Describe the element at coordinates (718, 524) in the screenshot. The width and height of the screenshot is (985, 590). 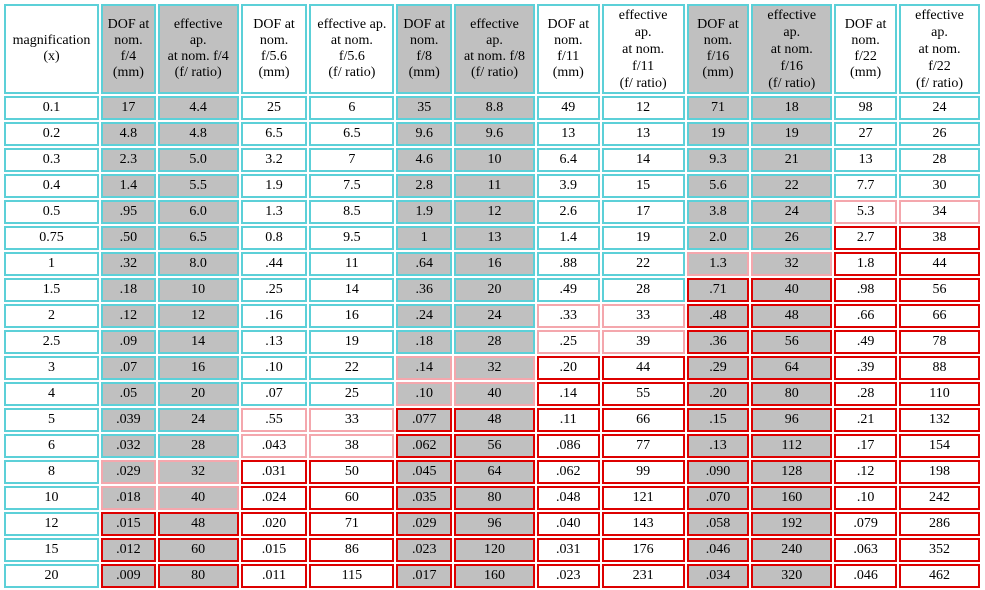
I see `table-cell: .058` at that location.